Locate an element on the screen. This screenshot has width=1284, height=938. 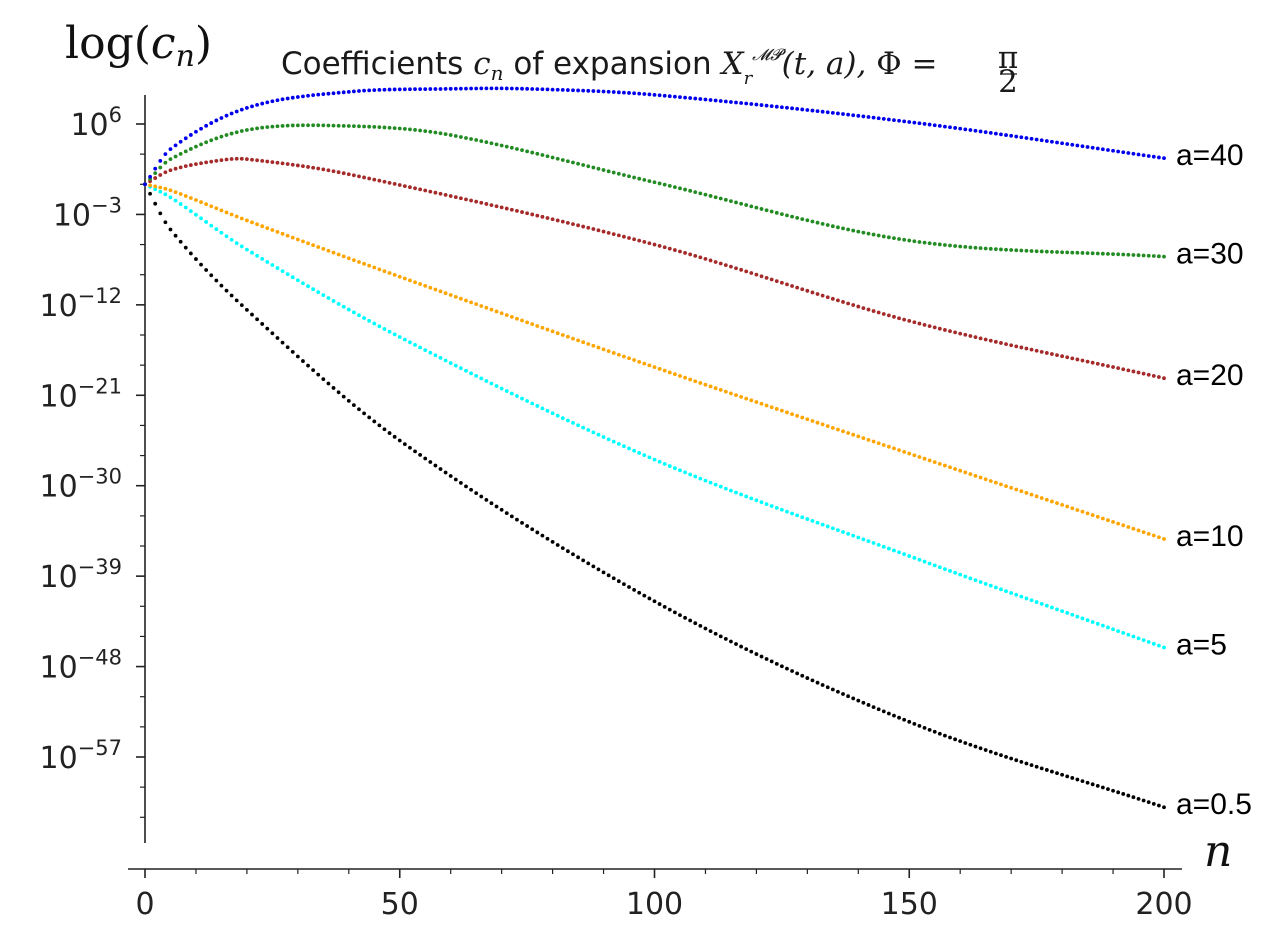
x-axis-label: n is located at coordinates (1218, 851).